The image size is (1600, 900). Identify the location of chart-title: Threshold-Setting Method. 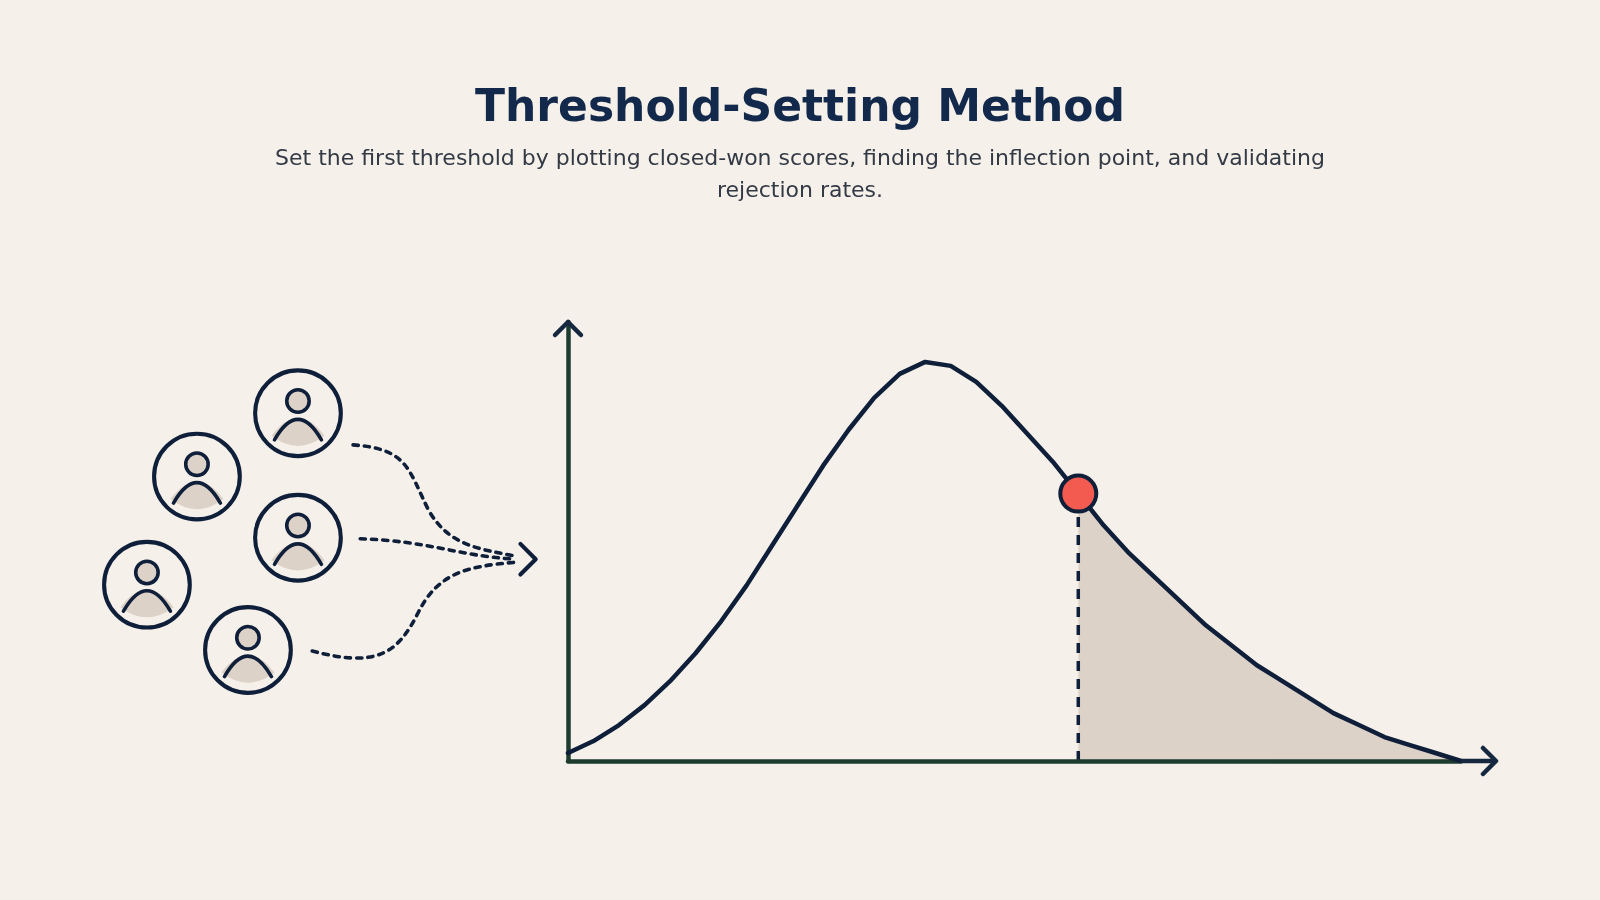
(800, 105).